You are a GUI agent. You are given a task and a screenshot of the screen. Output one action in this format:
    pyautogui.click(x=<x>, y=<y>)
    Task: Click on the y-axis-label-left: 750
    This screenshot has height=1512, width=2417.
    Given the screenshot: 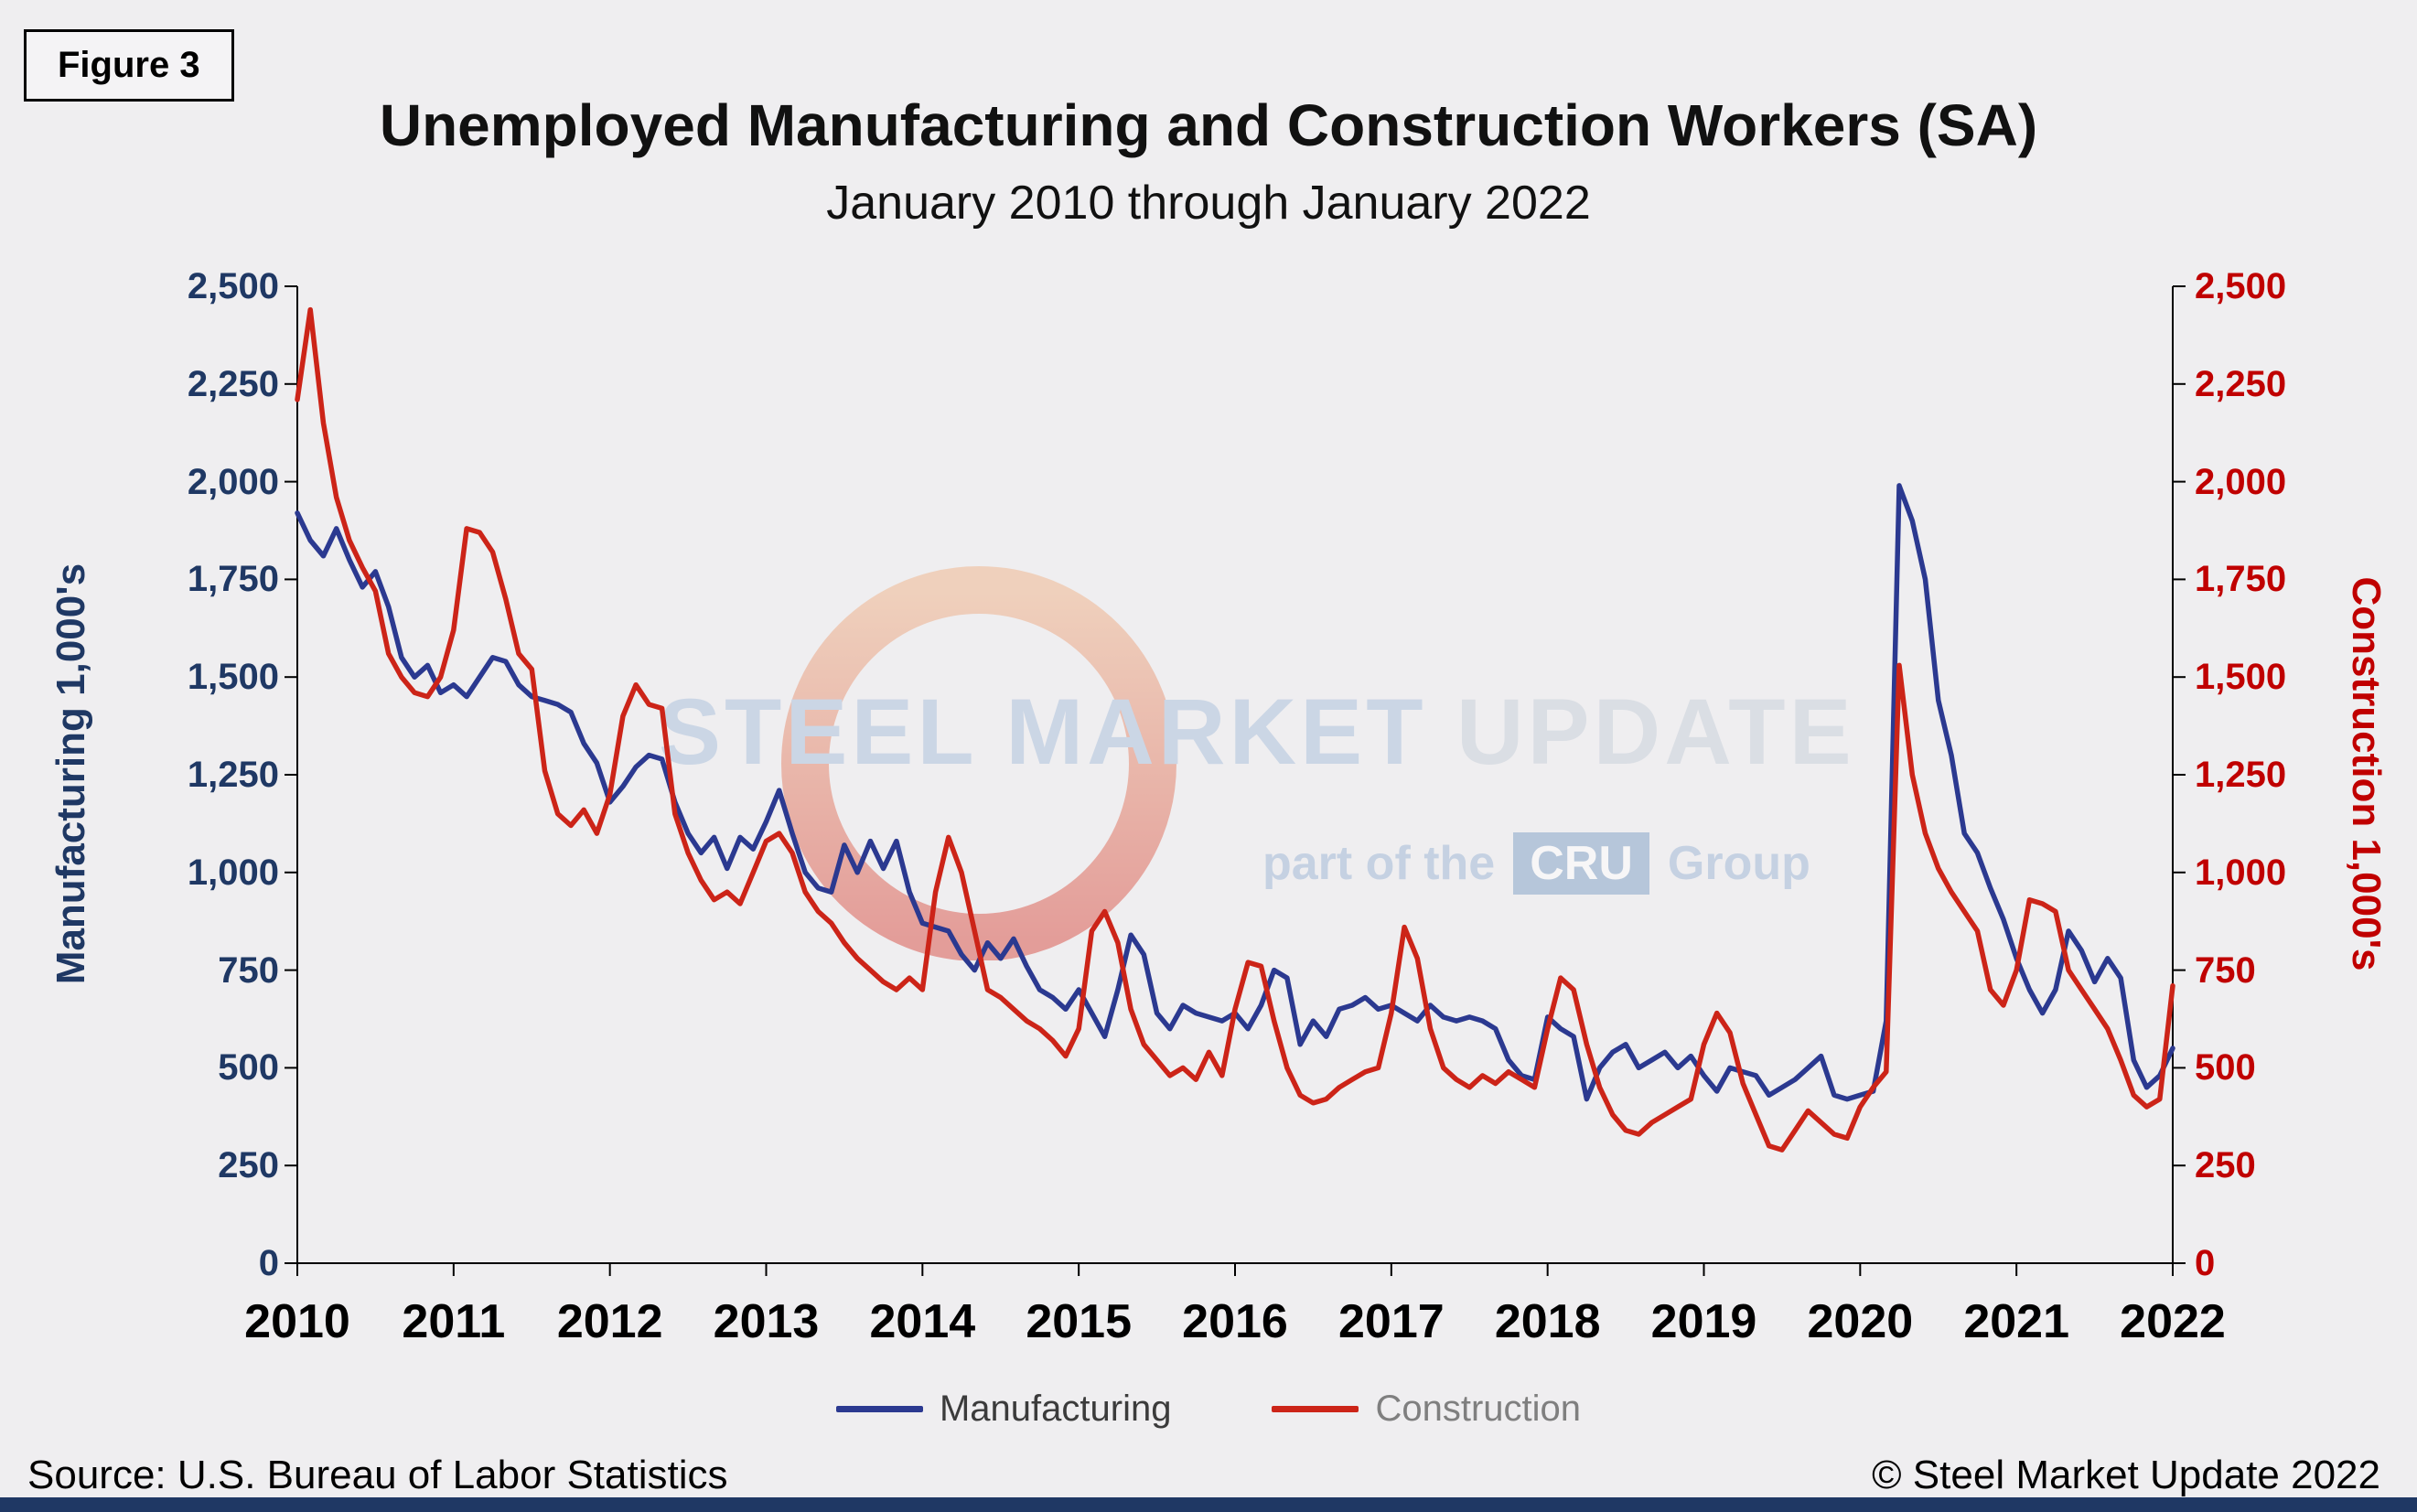 What is the action you would take?
    pyautogui.click(x=248, y=970)
    